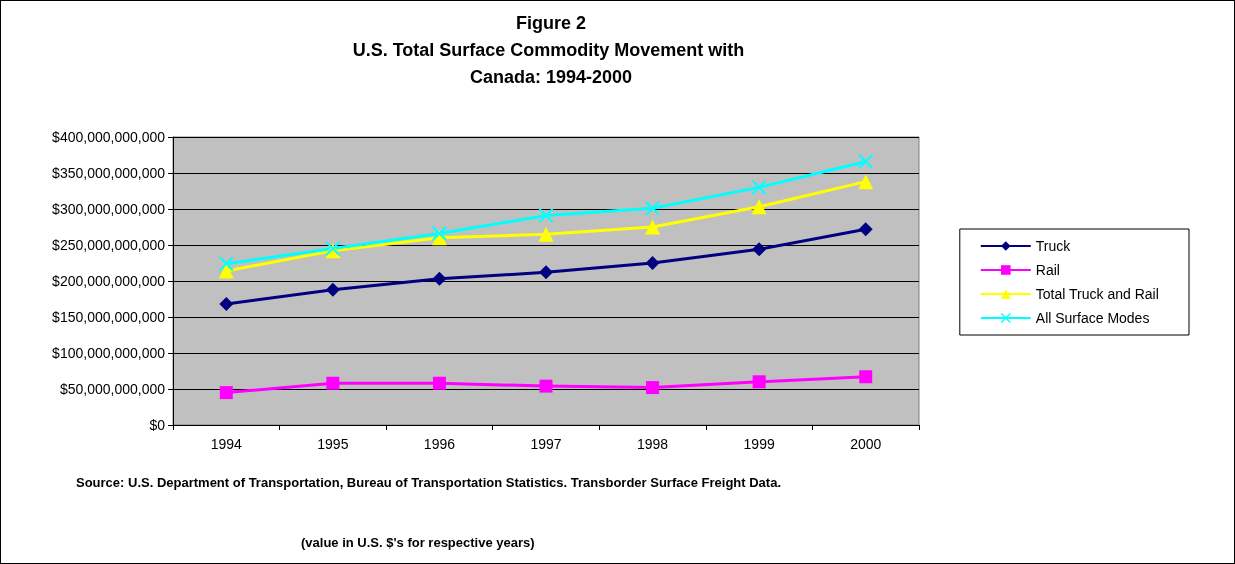 The height and width of the screenshot is (564, 1235). What do you see at coordinates (418, 542) in the screenshot?
I see `text: (value in U.S. $'s for respective years)` at bounding box center [418, 542].